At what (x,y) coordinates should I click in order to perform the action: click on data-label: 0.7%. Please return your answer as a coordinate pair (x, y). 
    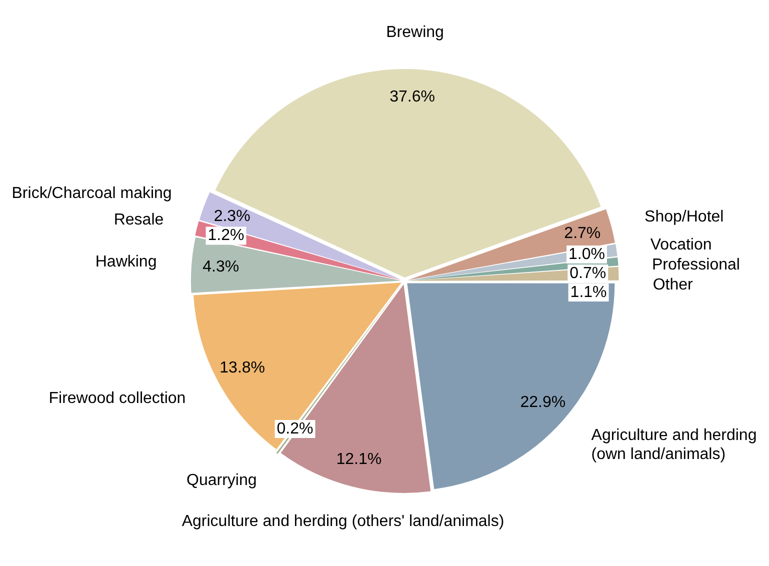
    Looking at the image, I should click on (588, 273).